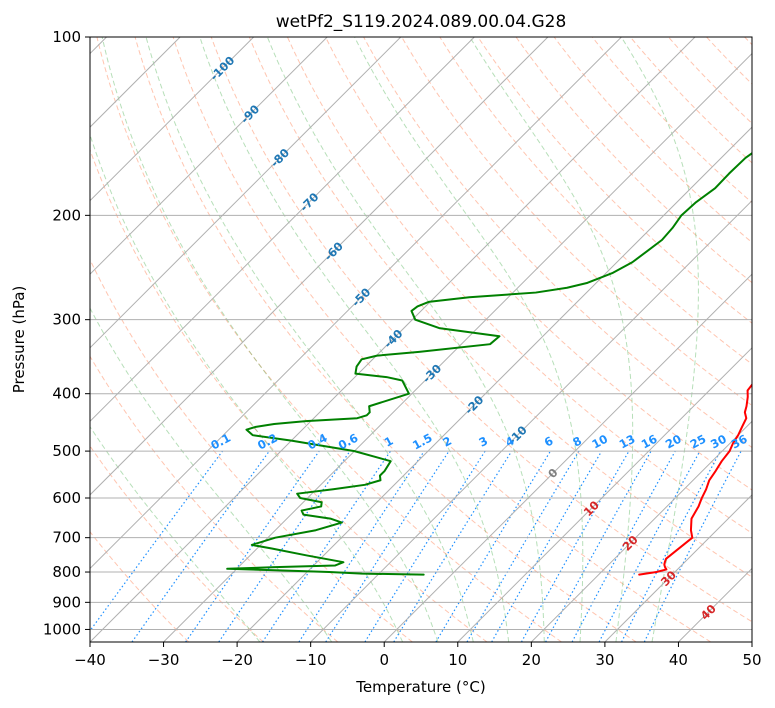  Describe the element at coordinates (66, 333) in the screenshot. I see `y-axis-ticks: 100 200 300 400 500 600 700 800 900 1000` at that location.